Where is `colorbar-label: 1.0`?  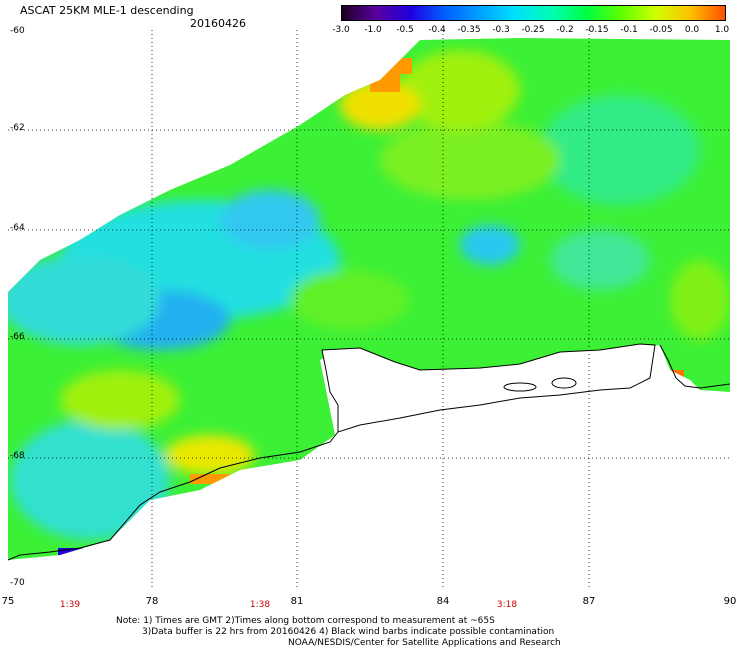
colorbar-label: 1.0 is located at coordinates (722, 30).